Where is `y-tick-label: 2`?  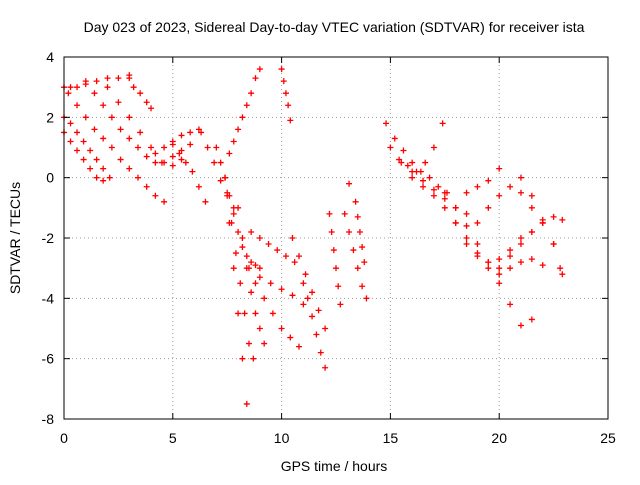
y-tick-label: 2 is located at coordinates (50, 117).